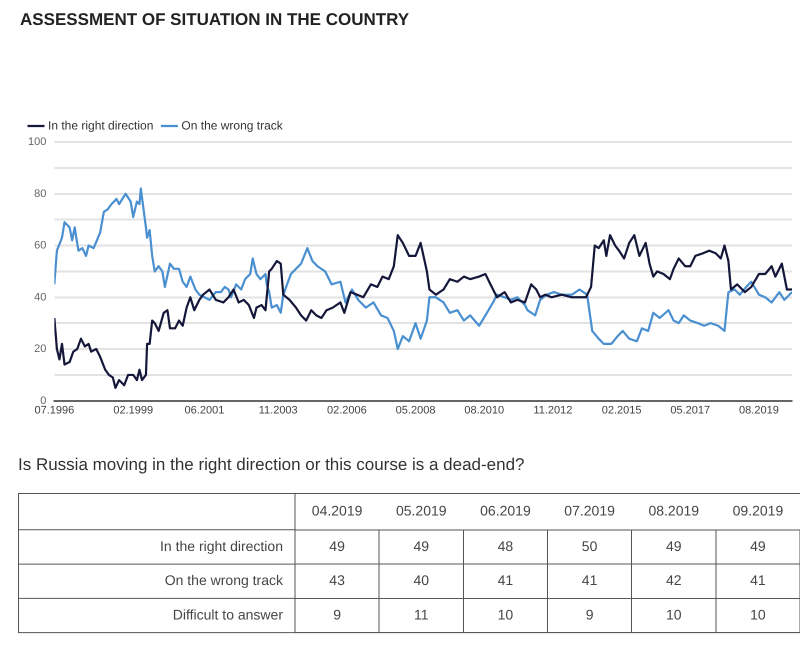  What do you see at coordinates (204, 410) in the screenshot?
I see `x-tick-label: 06.2001` at bounding box center [204, 410].